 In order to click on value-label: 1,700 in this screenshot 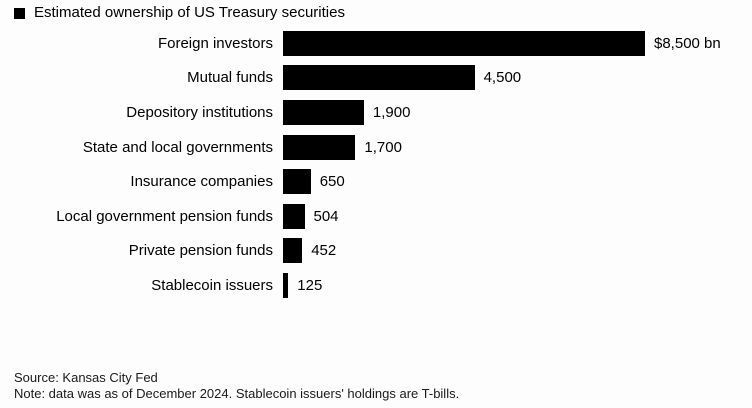, I will do `click(383, 147)`.